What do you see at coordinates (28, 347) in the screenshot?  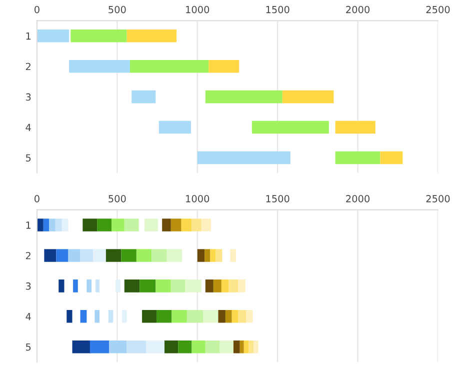 I see `y-tick-label: 5` at bounding box center [28, 347].